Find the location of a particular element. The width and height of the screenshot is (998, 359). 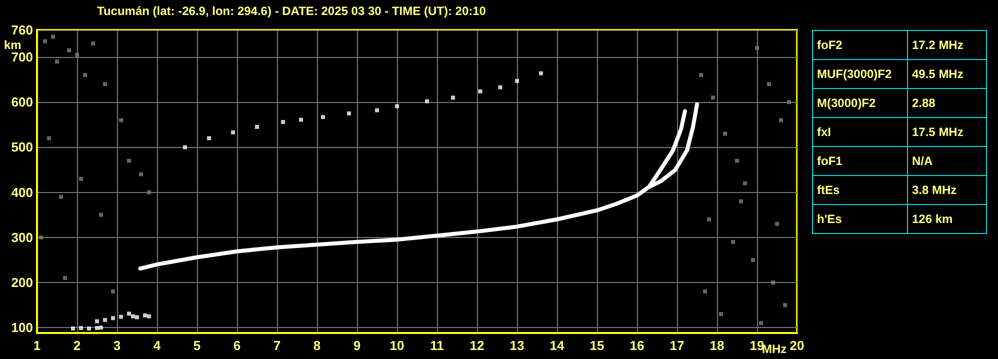

x-tick-label: 16 is located at coordinates (637, 345).